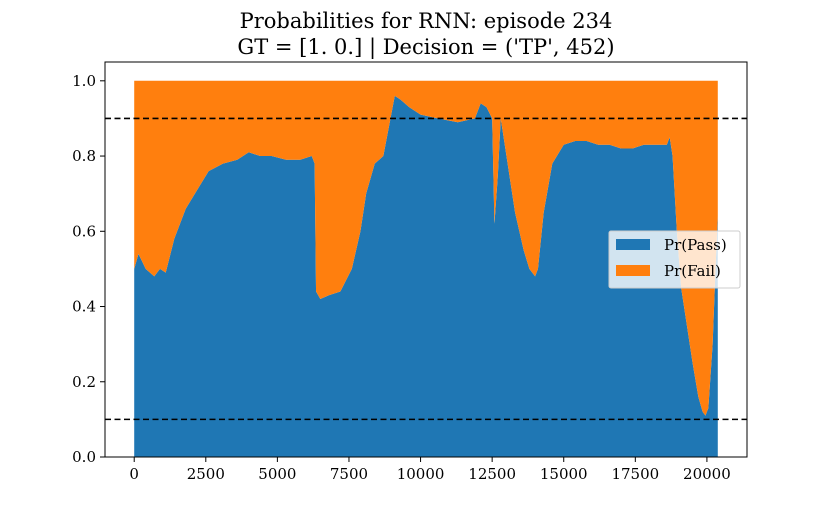  Describe the element at coordinates (84, 457) in the screenshot. I see `y-tick-label: 0.0` at that location.